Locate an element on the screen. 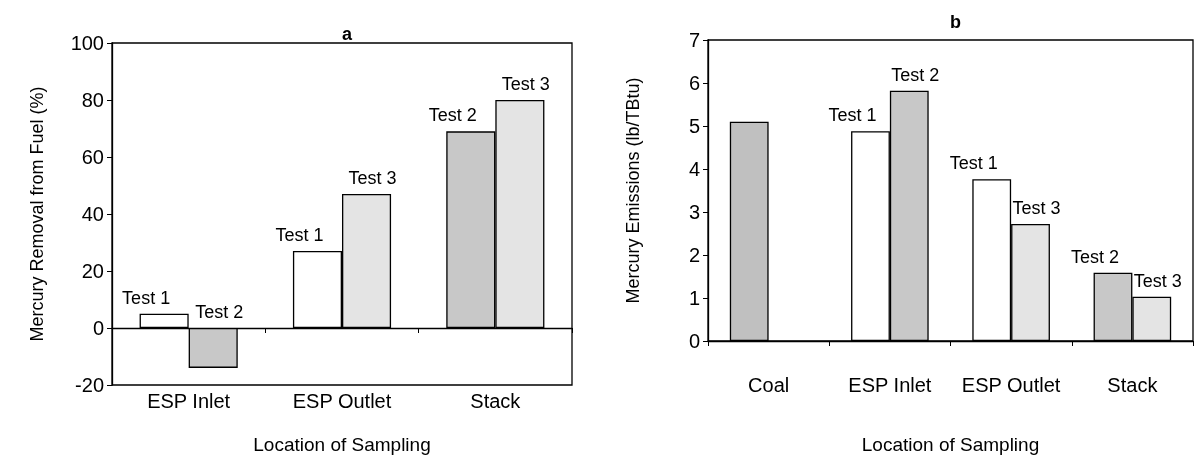 The height and width of the screenshot is (459, 1197). y-axis-title: Mercury Removal from Fuel (%) is located at coordinates (37, 214).